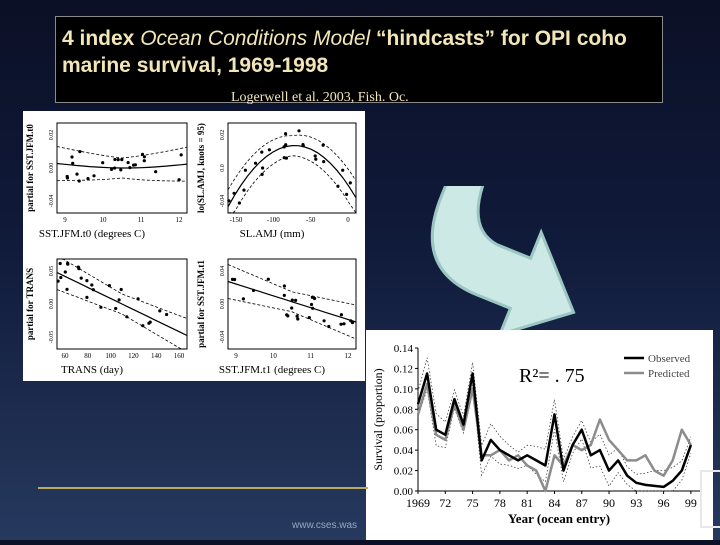  I want to click on envelope-lower, so click(554, 438).